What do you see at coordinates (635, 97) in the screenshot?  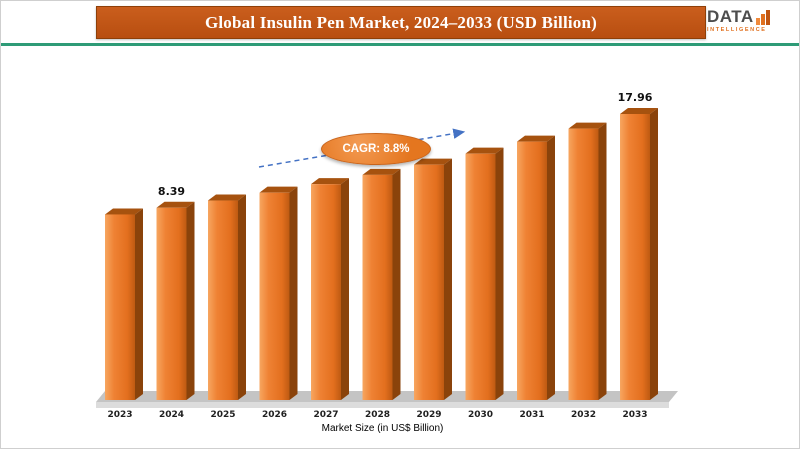 I see `data-label-2033: 17.96` at bounding box center [635, 97].